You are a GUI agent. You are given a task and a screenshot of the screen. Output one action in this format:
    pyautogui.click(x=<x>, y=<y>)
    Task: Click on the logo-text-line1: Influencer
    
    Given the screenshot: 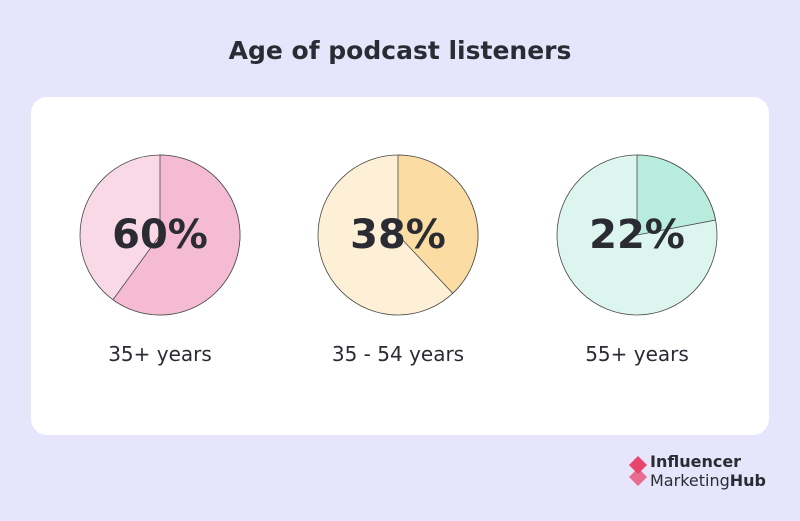 What is the action you would take?
    pyautogui.click(x=696, y=461)
    